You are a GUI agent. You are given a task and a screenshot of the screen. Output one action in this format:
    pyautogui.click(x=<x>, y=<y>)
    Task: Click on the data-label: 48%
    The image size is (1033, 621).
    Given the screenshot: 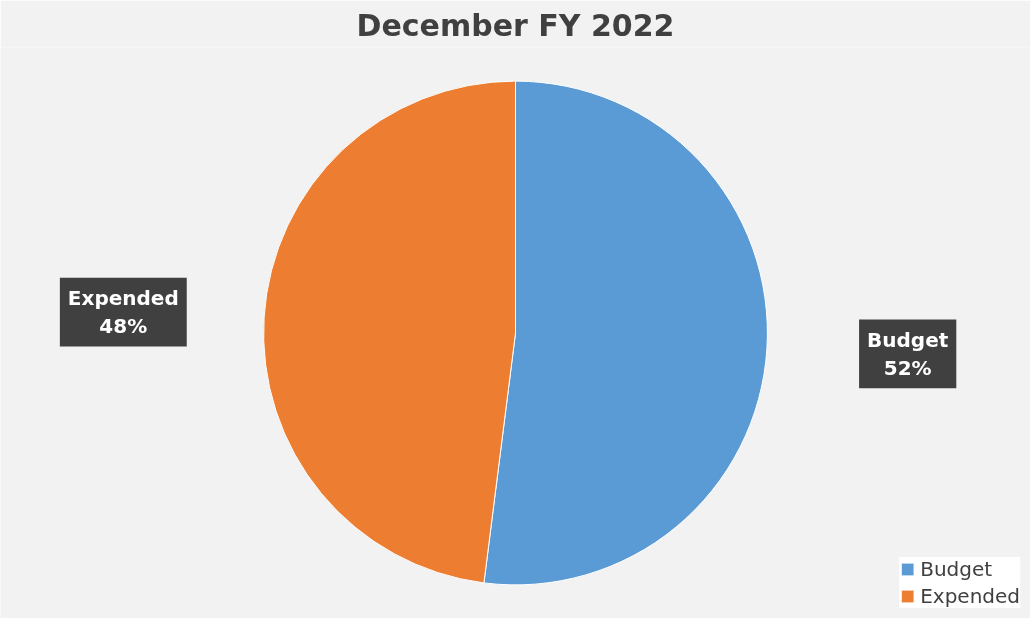 What is the action you would take?
    pyautogui.click(x=123, y=326)
    